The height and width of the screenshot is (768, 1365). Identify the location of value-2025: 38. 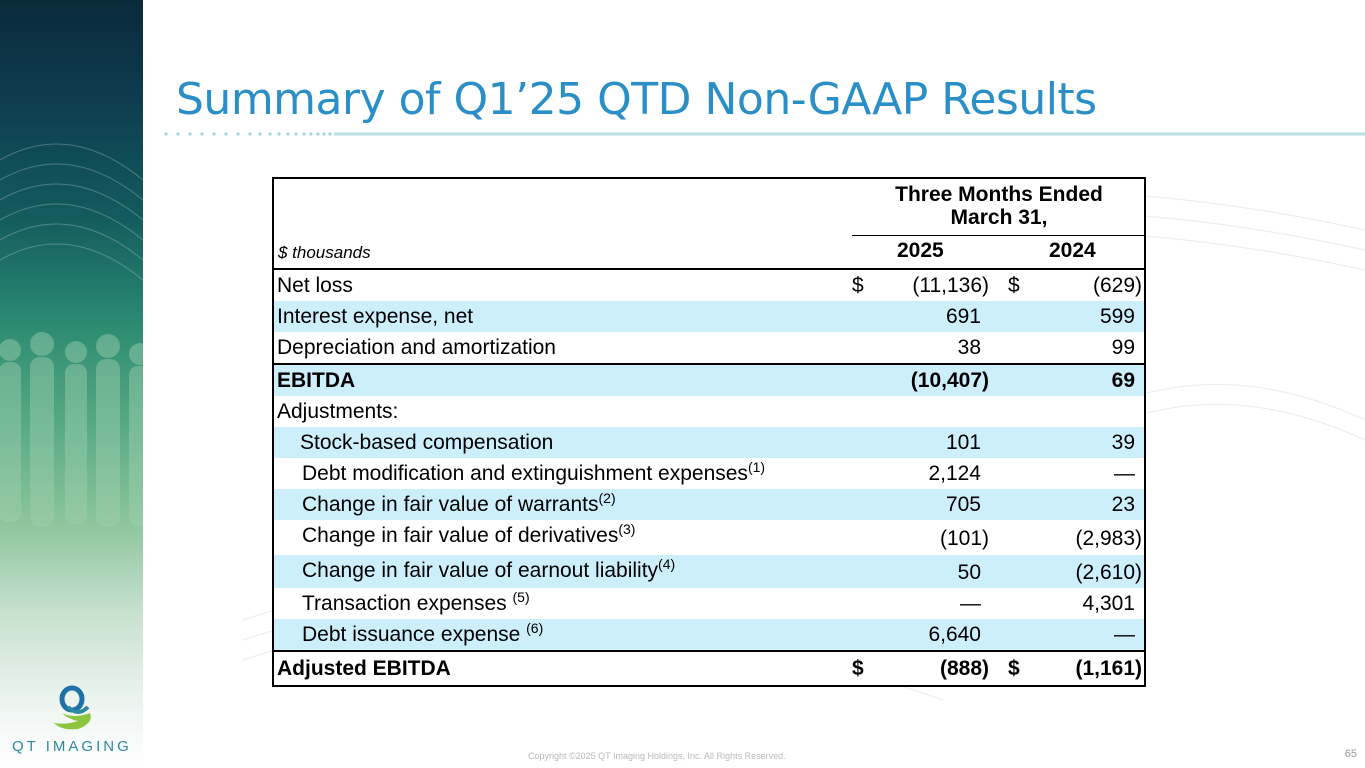
(969, 347).